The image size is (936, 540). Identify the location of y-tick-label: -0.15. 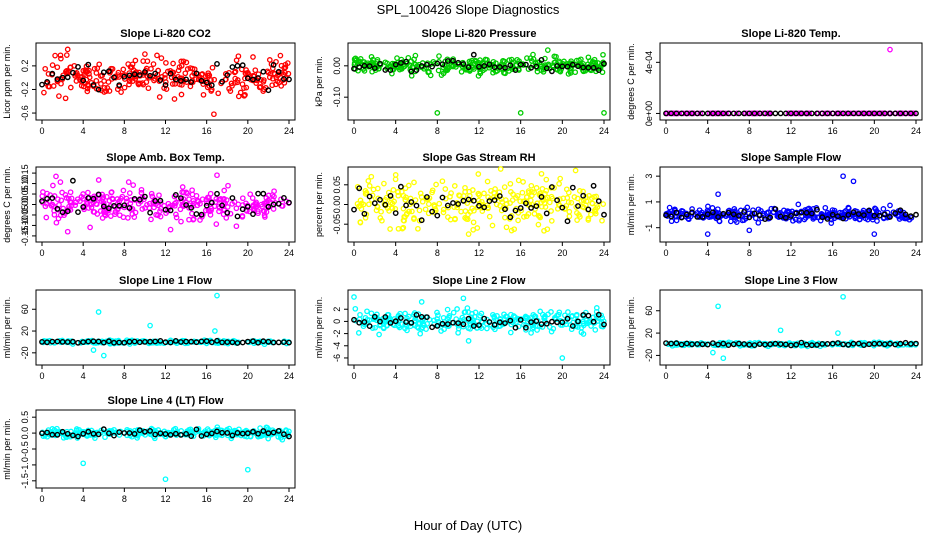
(25, 236).